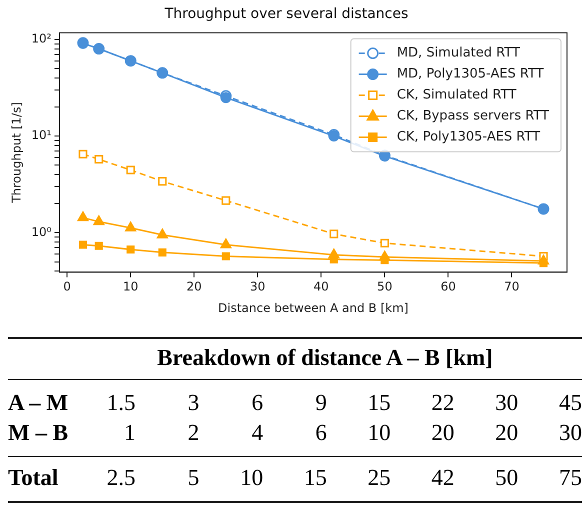 The height and width of the screenshot is (509, 587). I want to click on text: 50, so click(506, 477).